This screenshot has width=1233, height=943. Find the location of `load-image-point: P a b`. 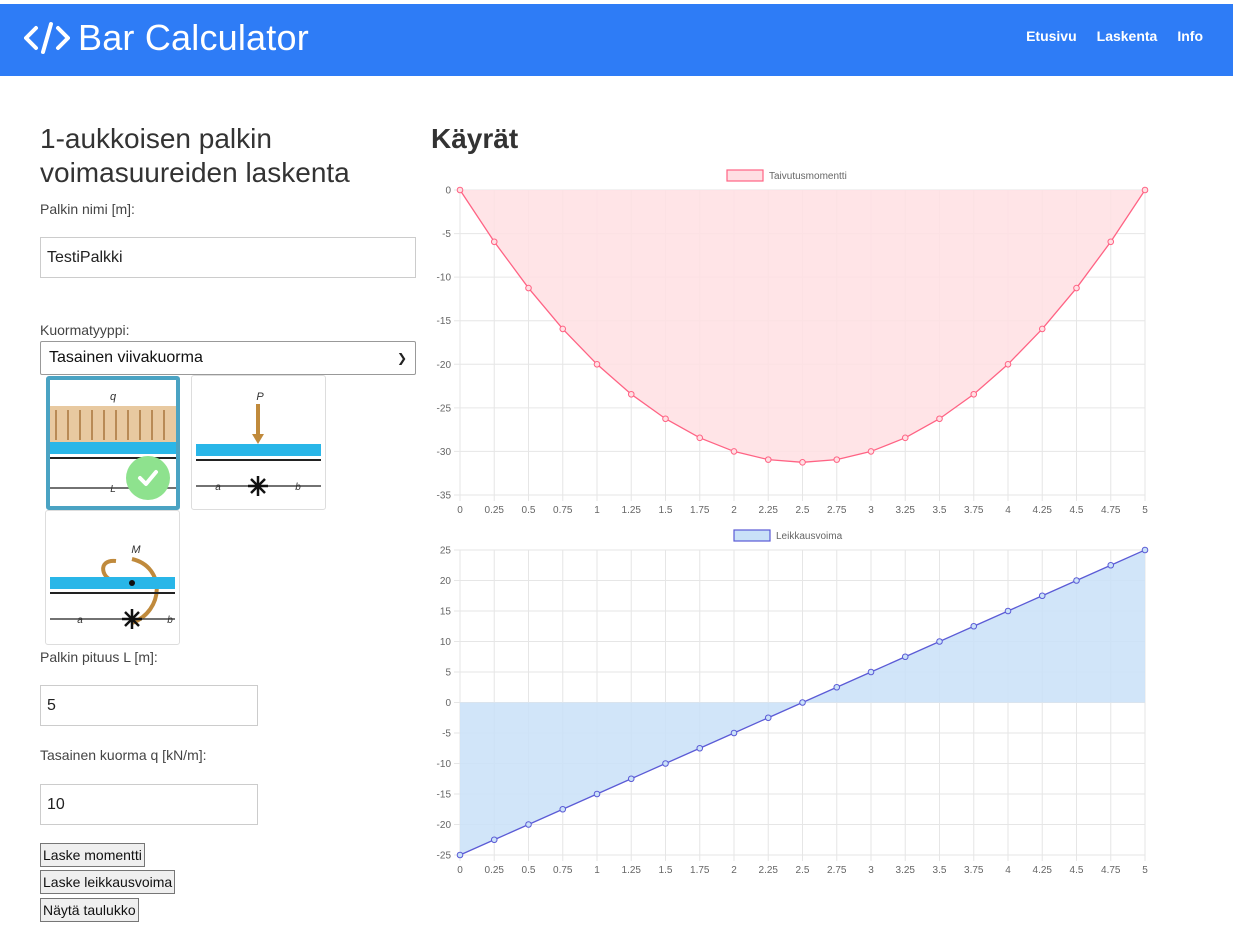

load-image-point: P a b is located at coordinates (258, 442).